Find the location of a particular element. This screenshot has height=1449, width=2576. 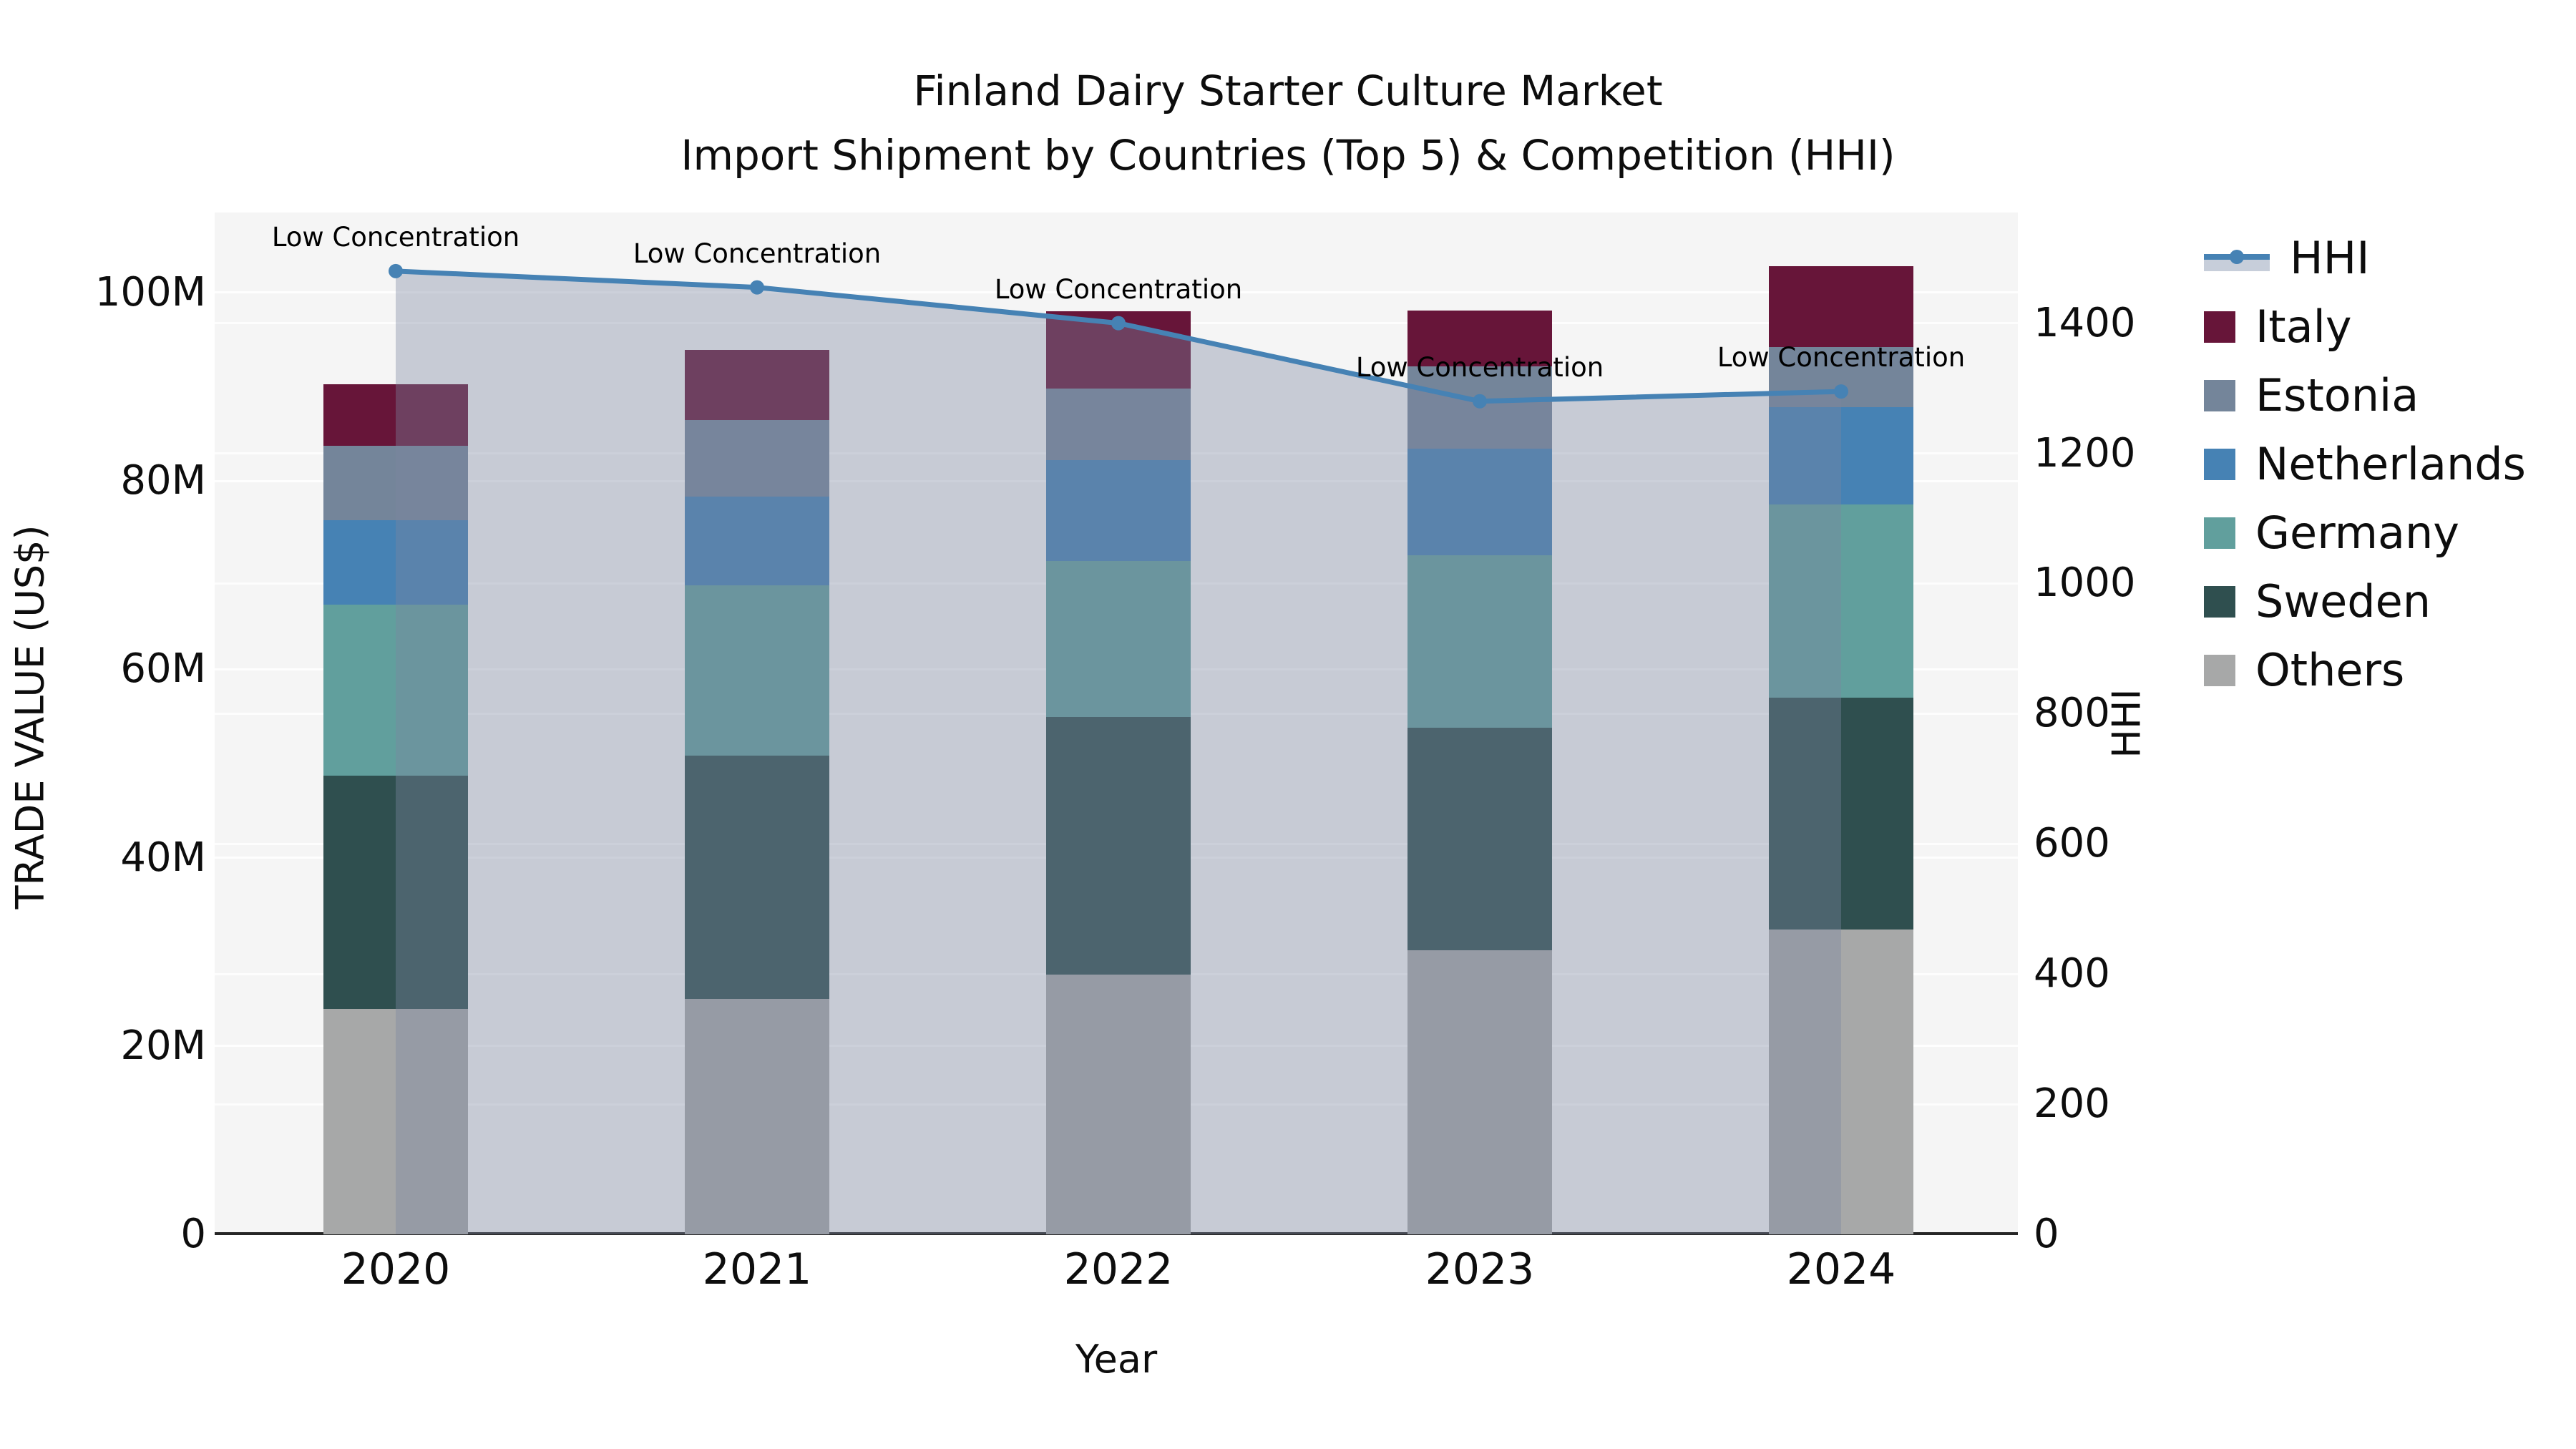

legend-label-others: Others is located at coordinates (2330, 670).